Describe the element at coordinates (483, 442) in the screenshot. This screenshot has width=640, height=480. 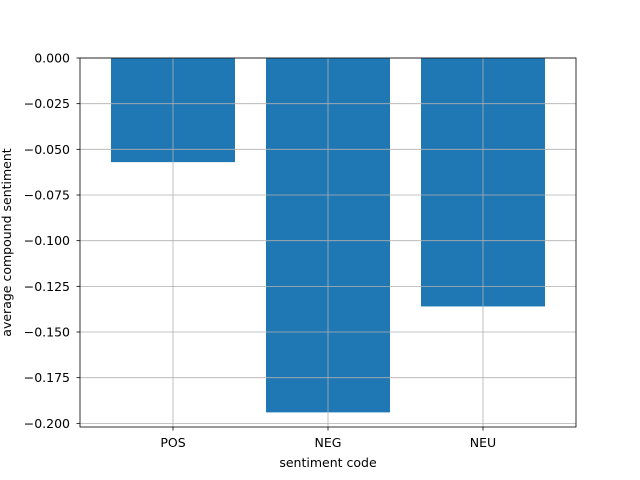
I see `x-tick-label: NEU` at that location.